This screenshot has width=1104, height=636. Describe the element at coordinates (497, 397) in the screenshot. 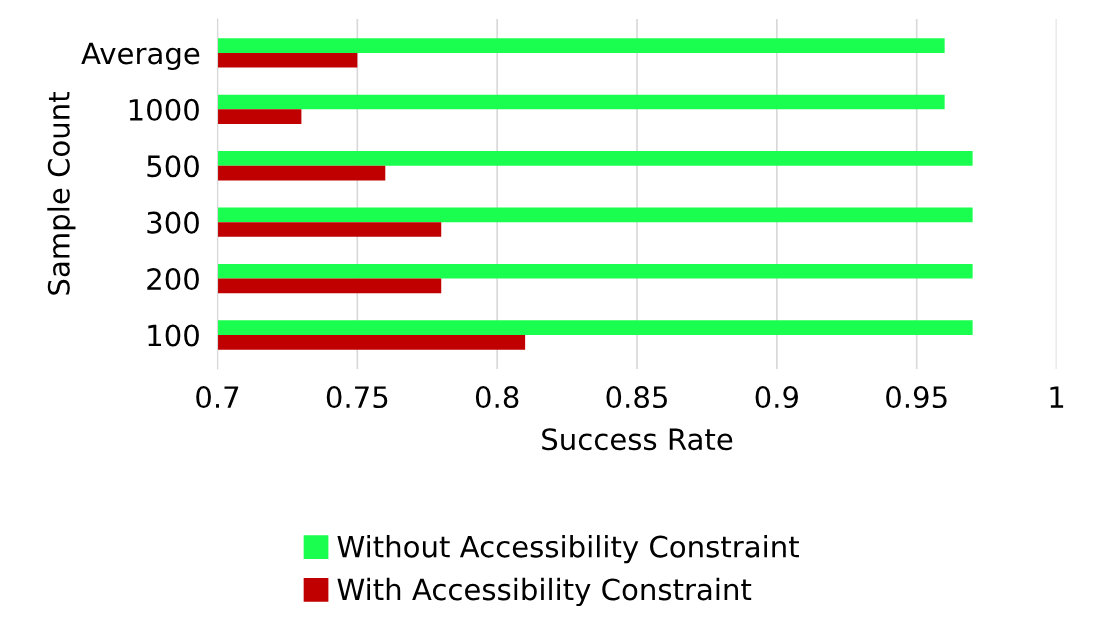

I see `x-tick-label: 0.8` at that location.